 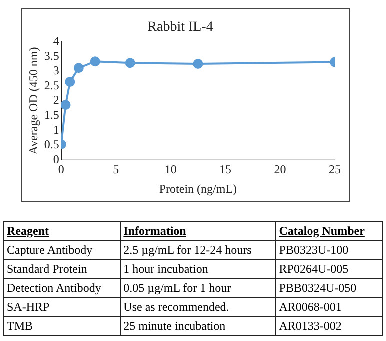 What do you see at coordinates (329, 250) in the screenshot?
I see `text: PB0323U-100` at bounding box center [329, 250].